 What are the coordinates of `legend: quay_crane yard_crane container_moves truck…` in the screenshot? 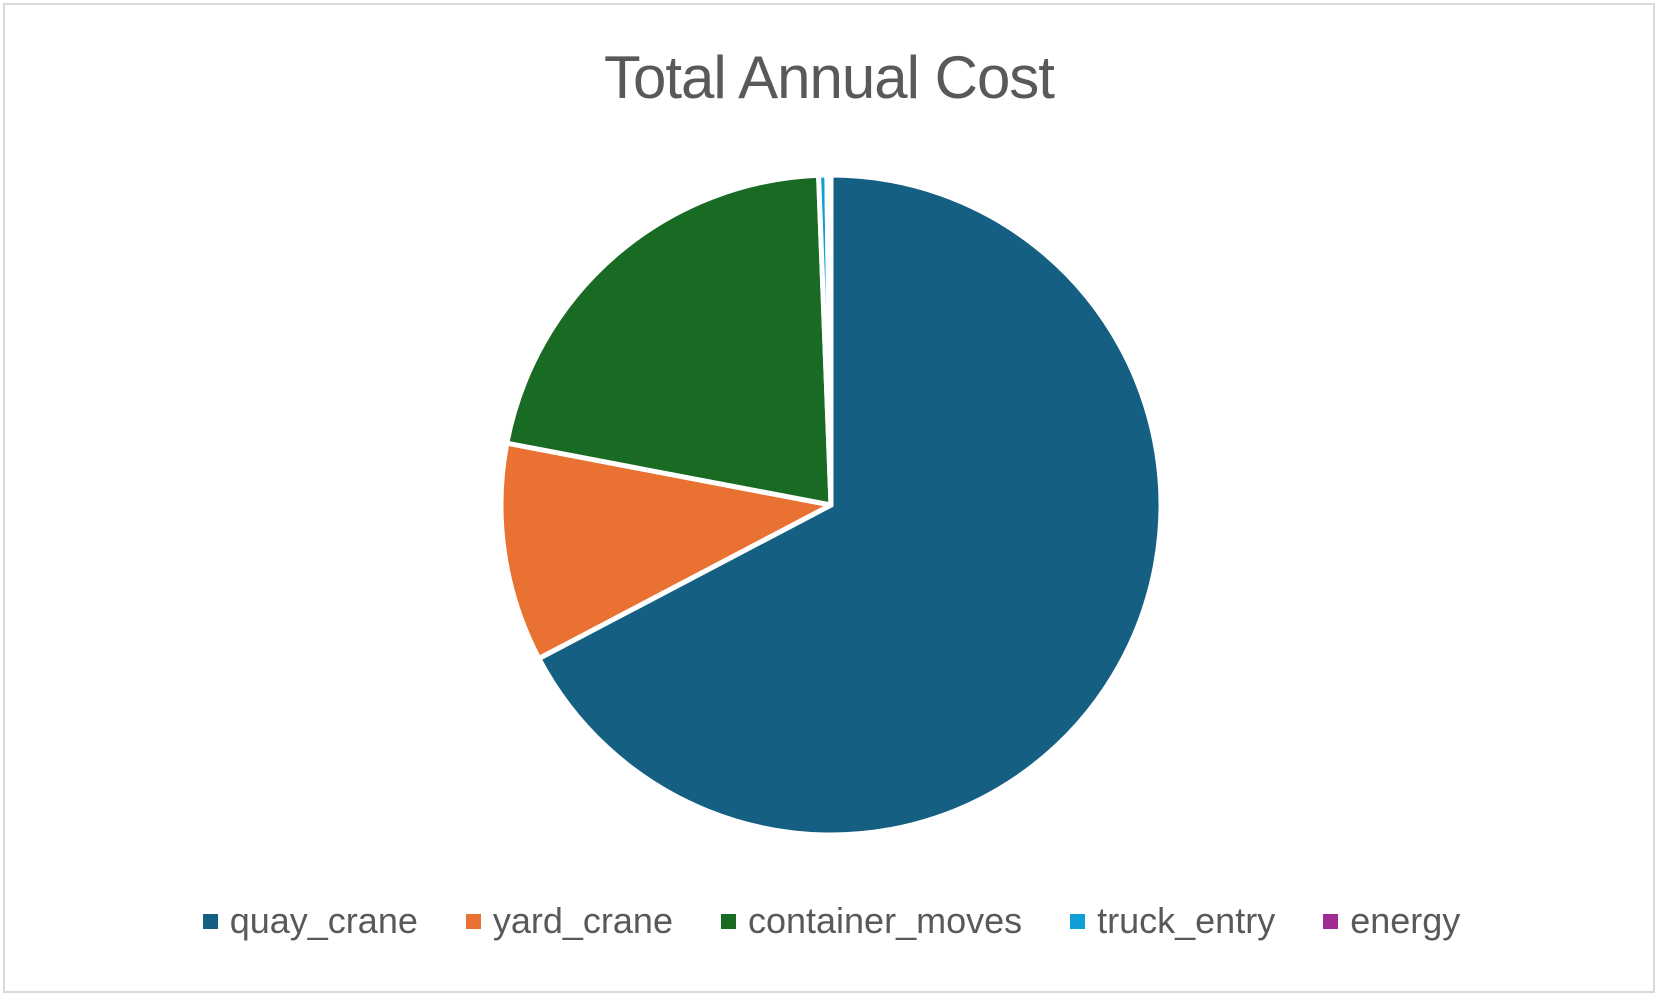 It's located at (831, 921).